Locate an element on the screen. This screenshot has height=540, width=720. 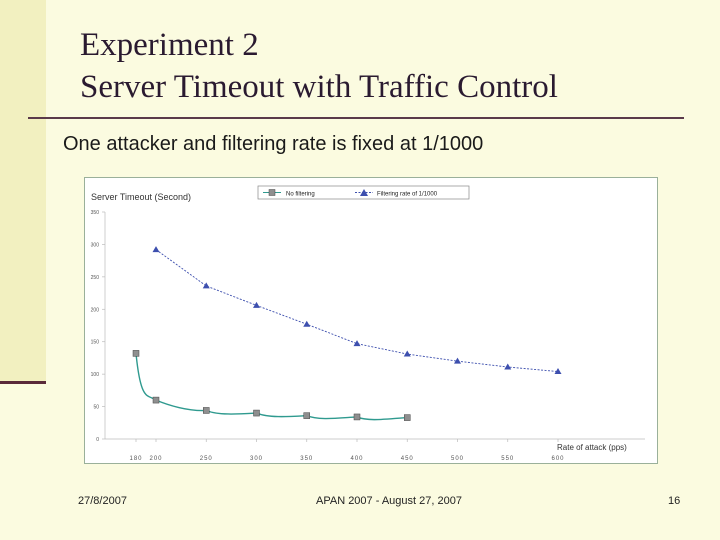
y-tick-label: 250 is located at coordinates (95, 278).